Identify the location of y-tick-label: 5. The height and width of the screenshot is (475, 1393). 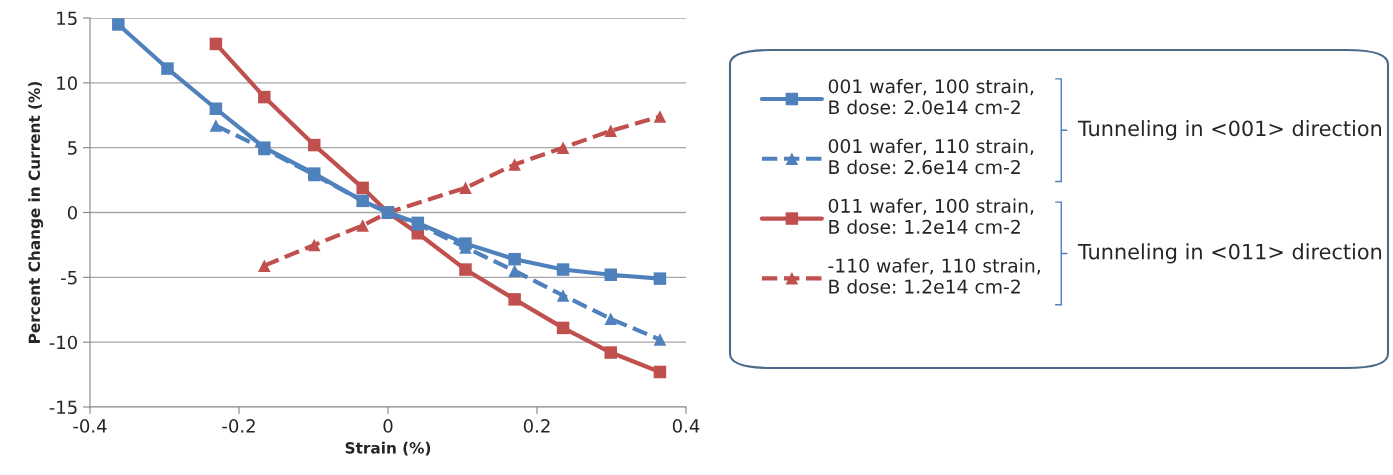
(72, 148).